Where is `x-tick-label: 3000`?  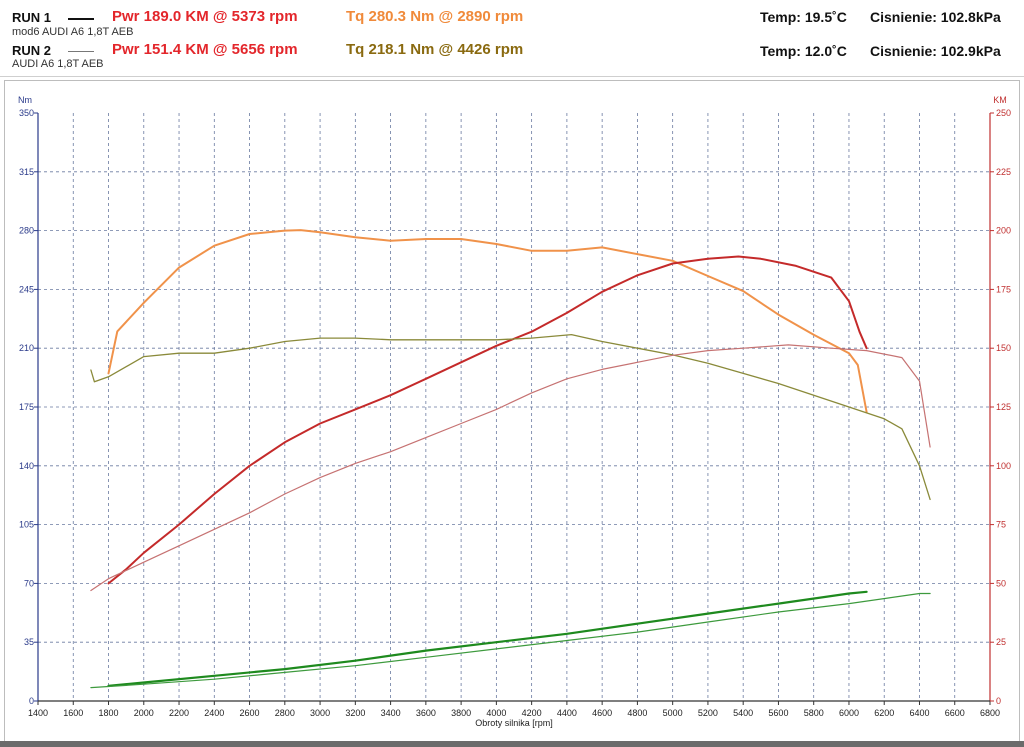
x-tick-label: 3000 is located at coordinates (320, 713).